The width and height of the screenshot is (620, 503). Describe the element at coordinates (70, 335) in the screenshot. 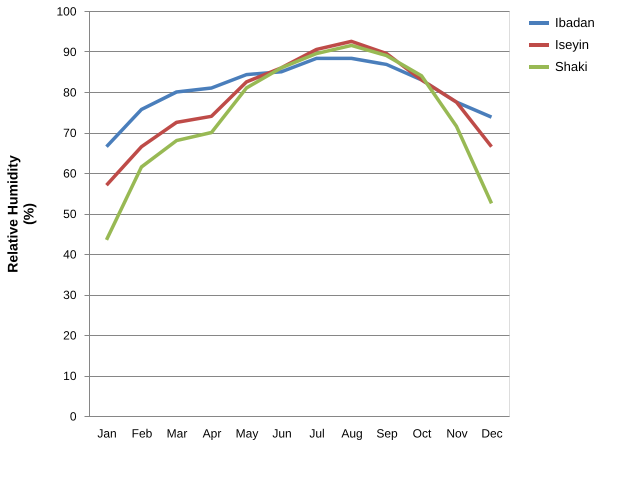

I see `y-tick-label: 20` at that location.